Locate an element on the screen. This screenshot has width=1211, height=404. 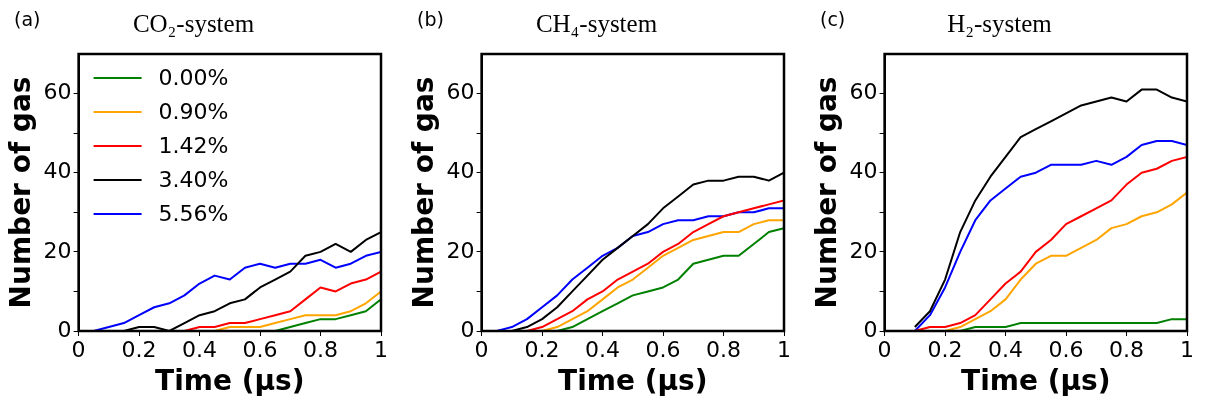
legend-label: 0.00% is located at coordinates (193, 77).